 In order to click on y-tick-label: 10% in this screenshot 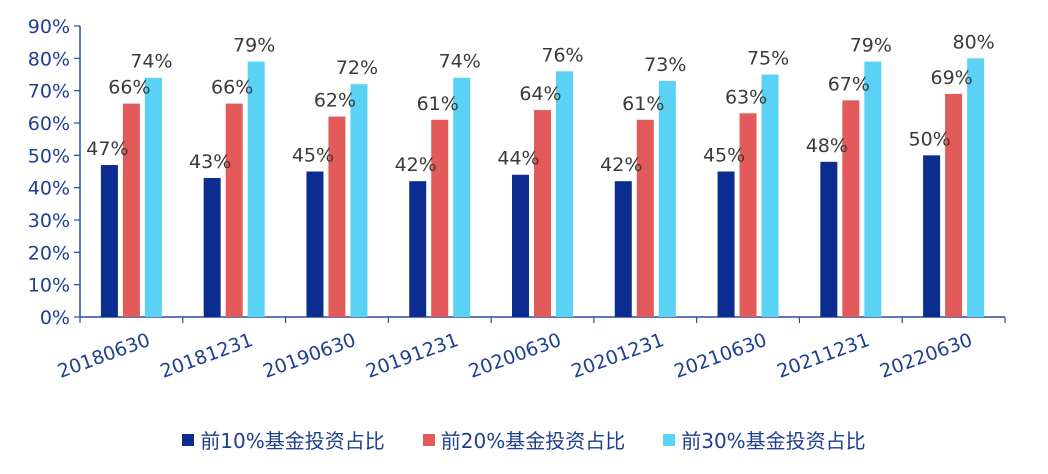, I will do `click(49, 286)`.